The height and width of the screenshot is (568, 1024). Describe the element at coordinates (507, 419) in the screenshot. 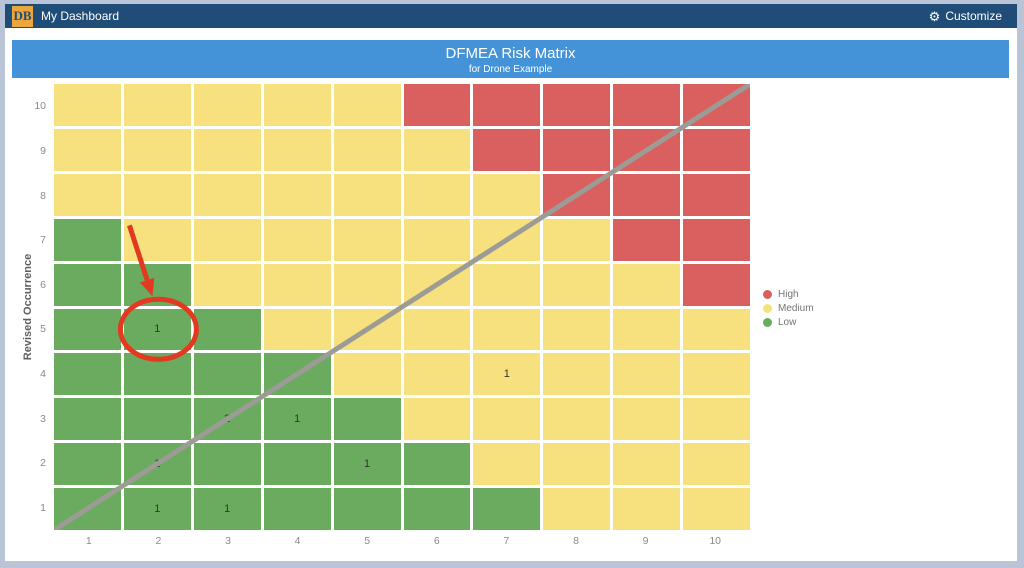

I see `matrix-cell-x7-y3` at that location.